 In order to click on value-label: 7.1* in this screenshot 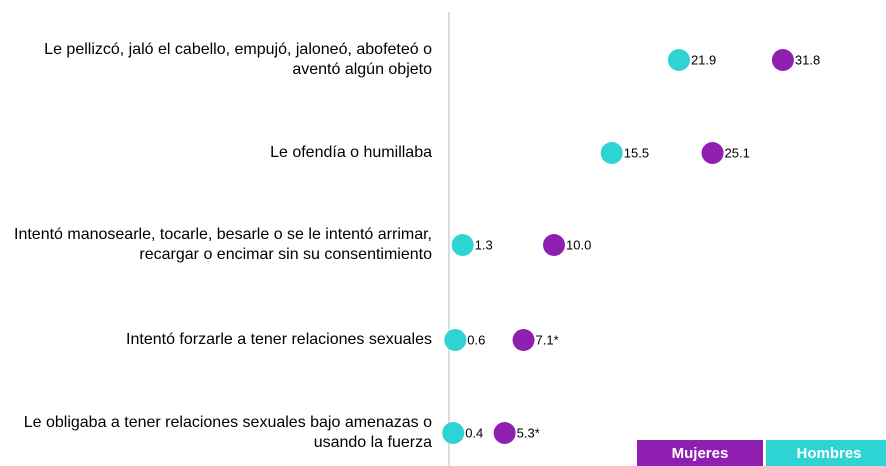, I will do `click(547, 339)`.